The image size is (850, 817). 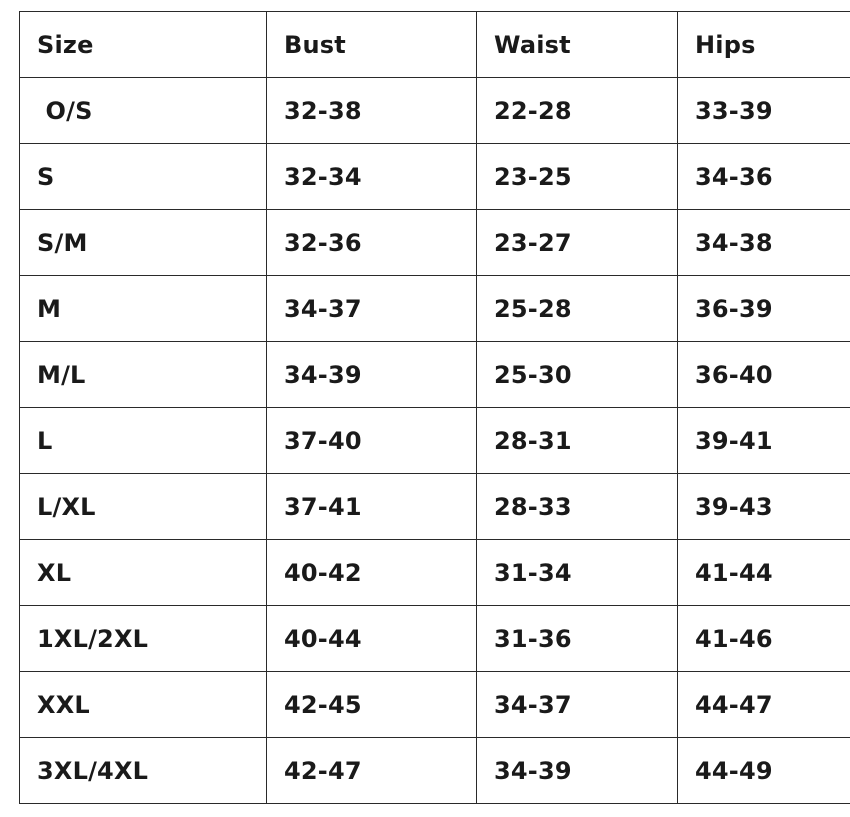 I want to click on cell-size: M/L, so click(x=143, y=374).